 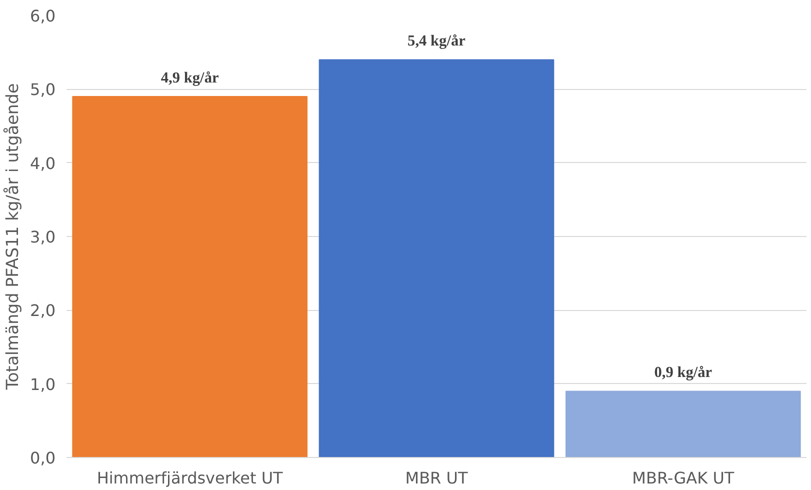 What do you see at coordinates (683, 478) in the screenshot?
I see `x-tick-label: MBR-GAK UT` at bounding box center [683, 478].